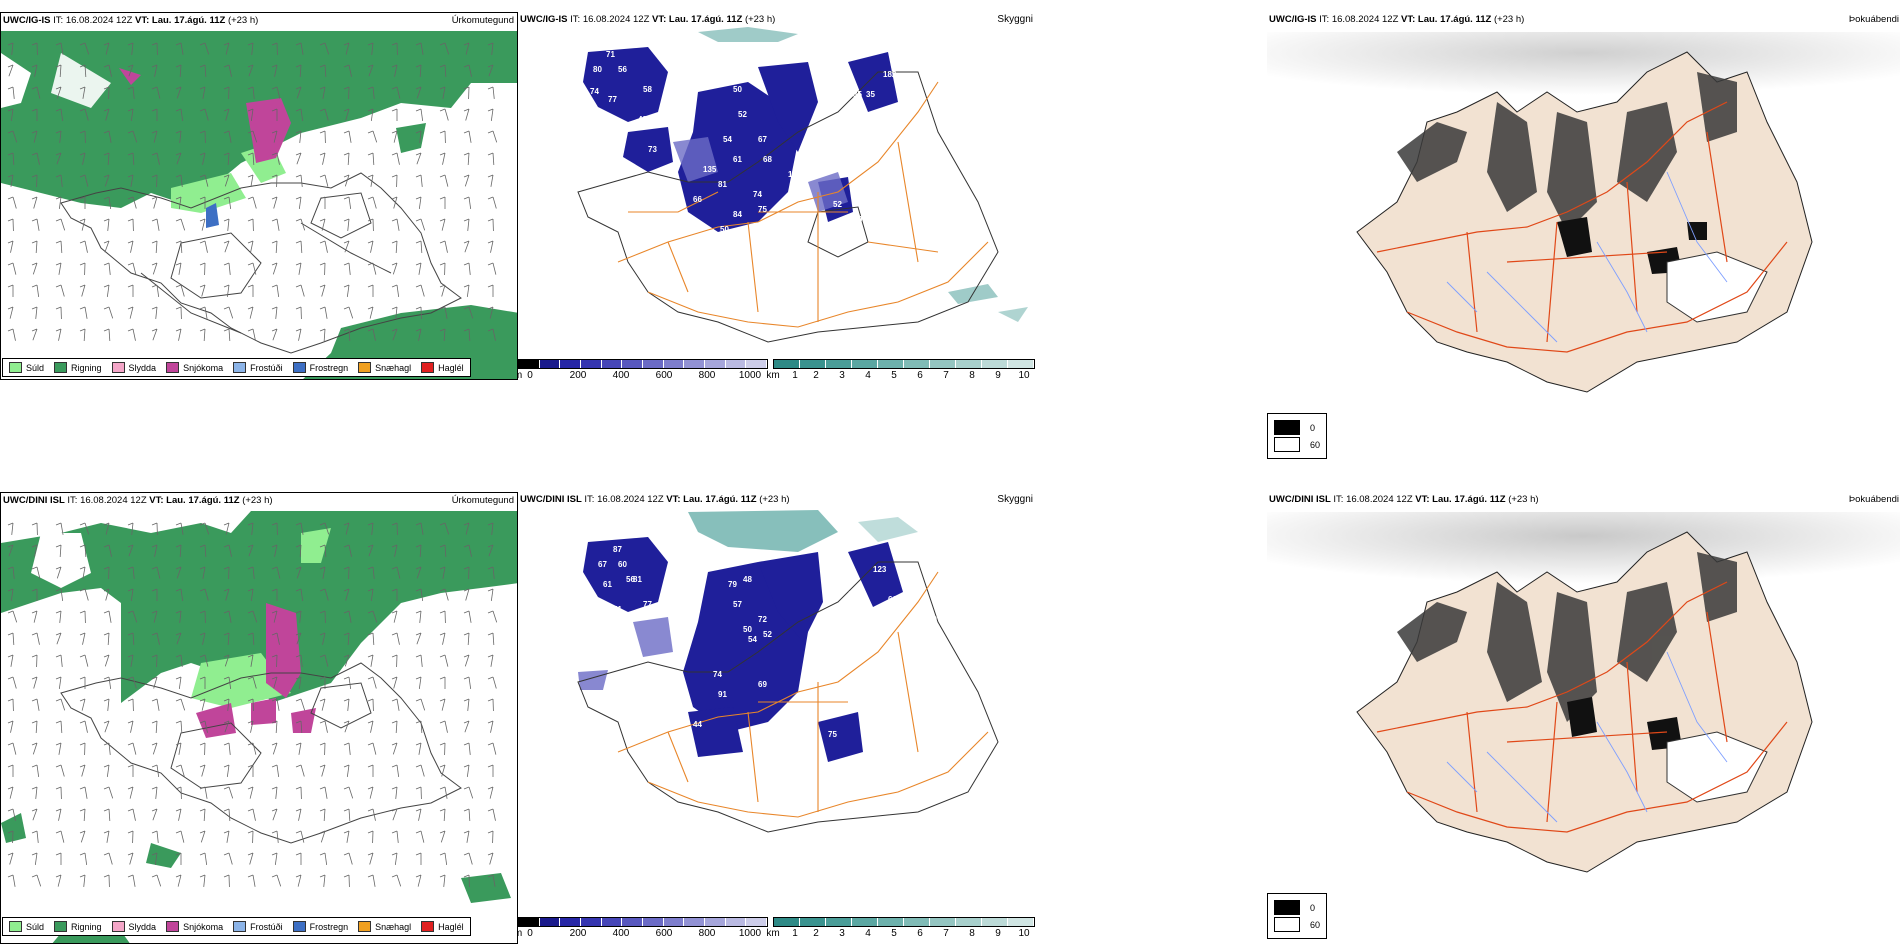 Image resolution: width=1900 pixels, height=950 pixels. I want to click on cloud-base-label: 52, so click(767, 634).